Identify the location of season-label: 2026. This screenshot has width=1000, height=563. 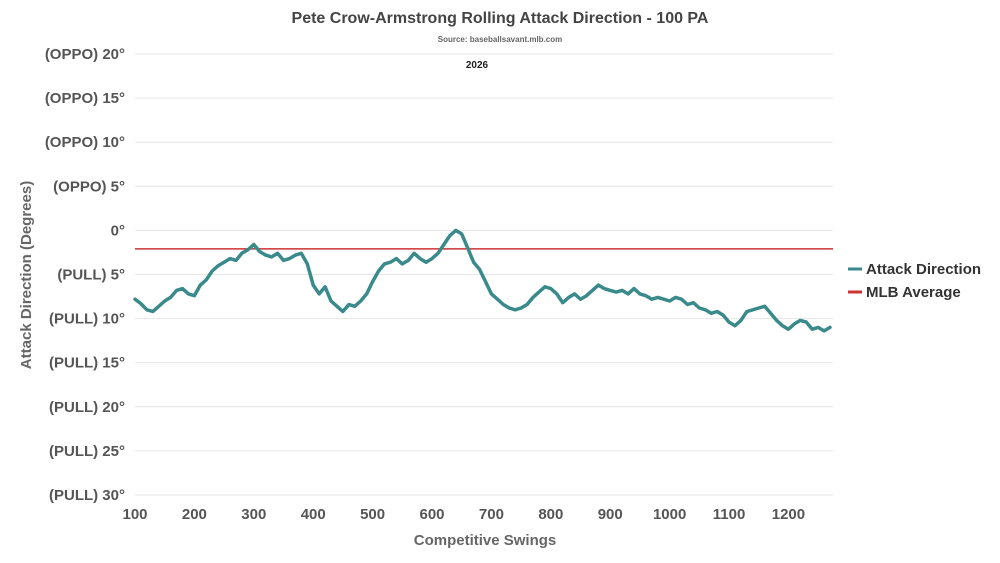
(477, 65).